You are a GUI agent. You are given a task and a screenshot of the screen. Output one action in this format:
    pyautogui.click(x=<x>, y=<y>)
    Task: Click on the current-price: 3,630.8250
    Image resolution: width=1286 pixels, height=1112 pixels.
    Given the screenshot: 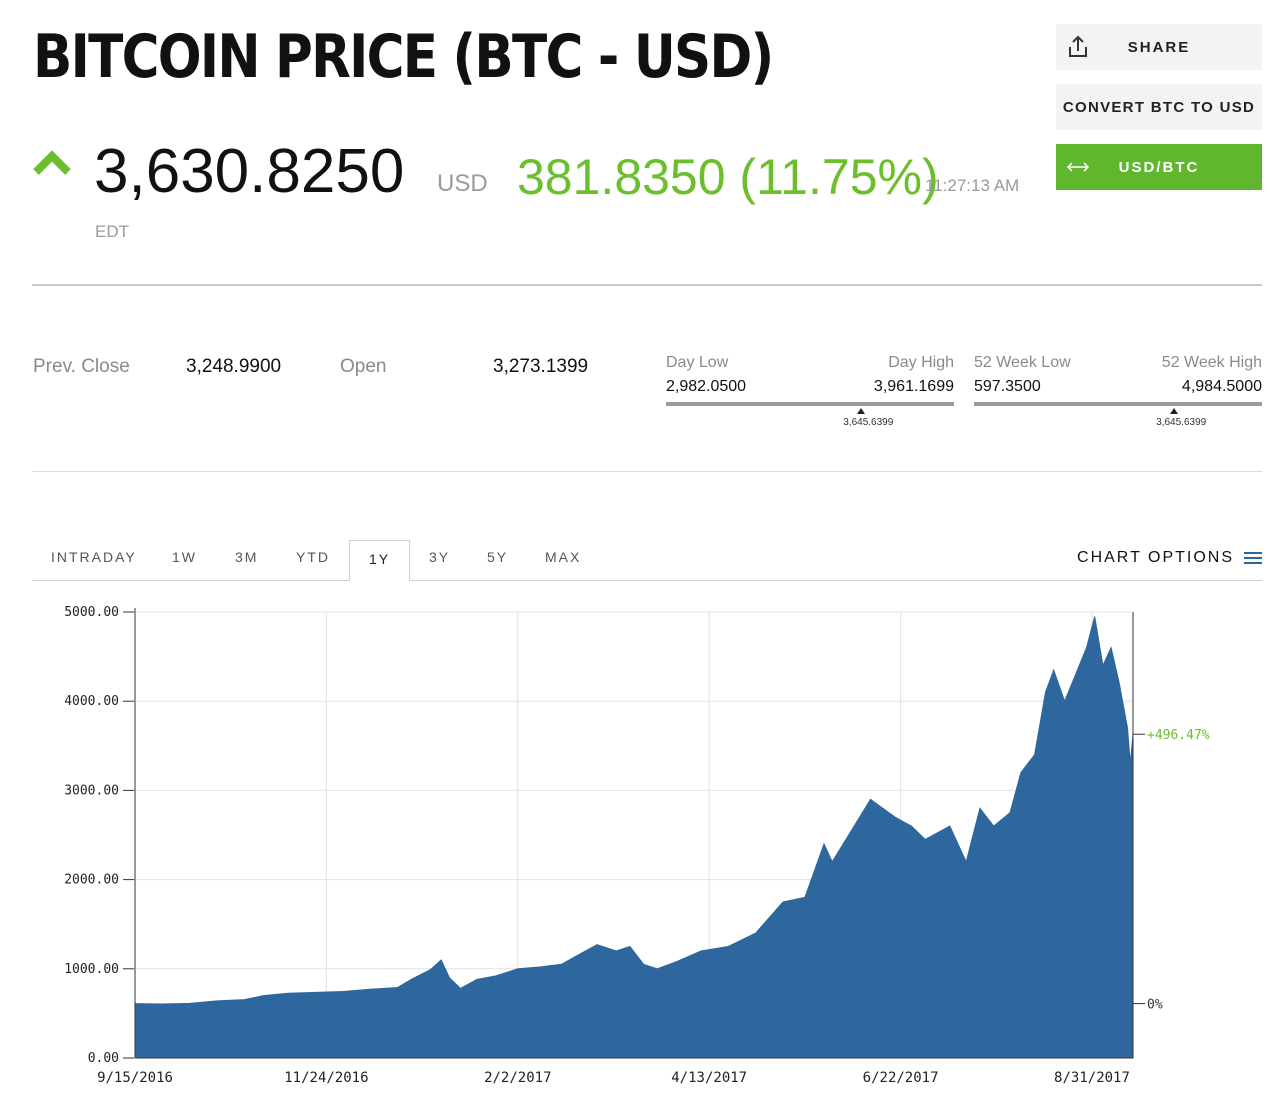 What is the action you would take?
    pyautogui.click(x=249, y=171)
    